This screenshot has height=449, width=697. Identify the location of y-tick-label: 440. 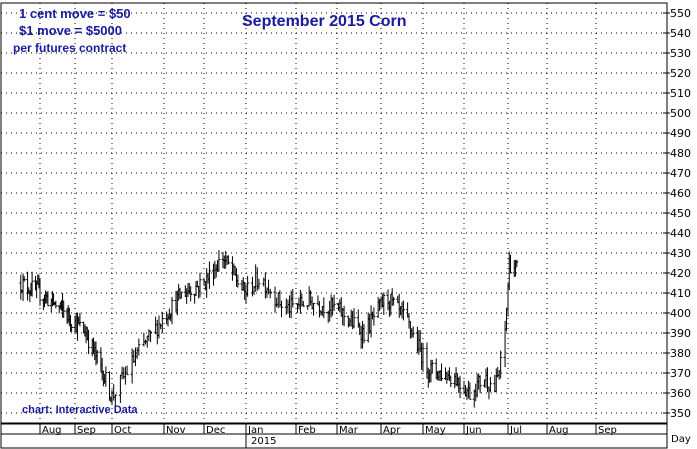
(680, 233).